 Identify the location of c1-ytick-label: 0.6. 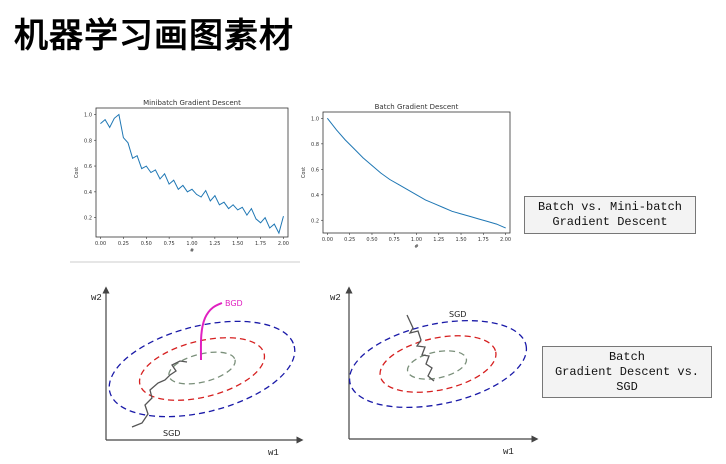
(88, 167).